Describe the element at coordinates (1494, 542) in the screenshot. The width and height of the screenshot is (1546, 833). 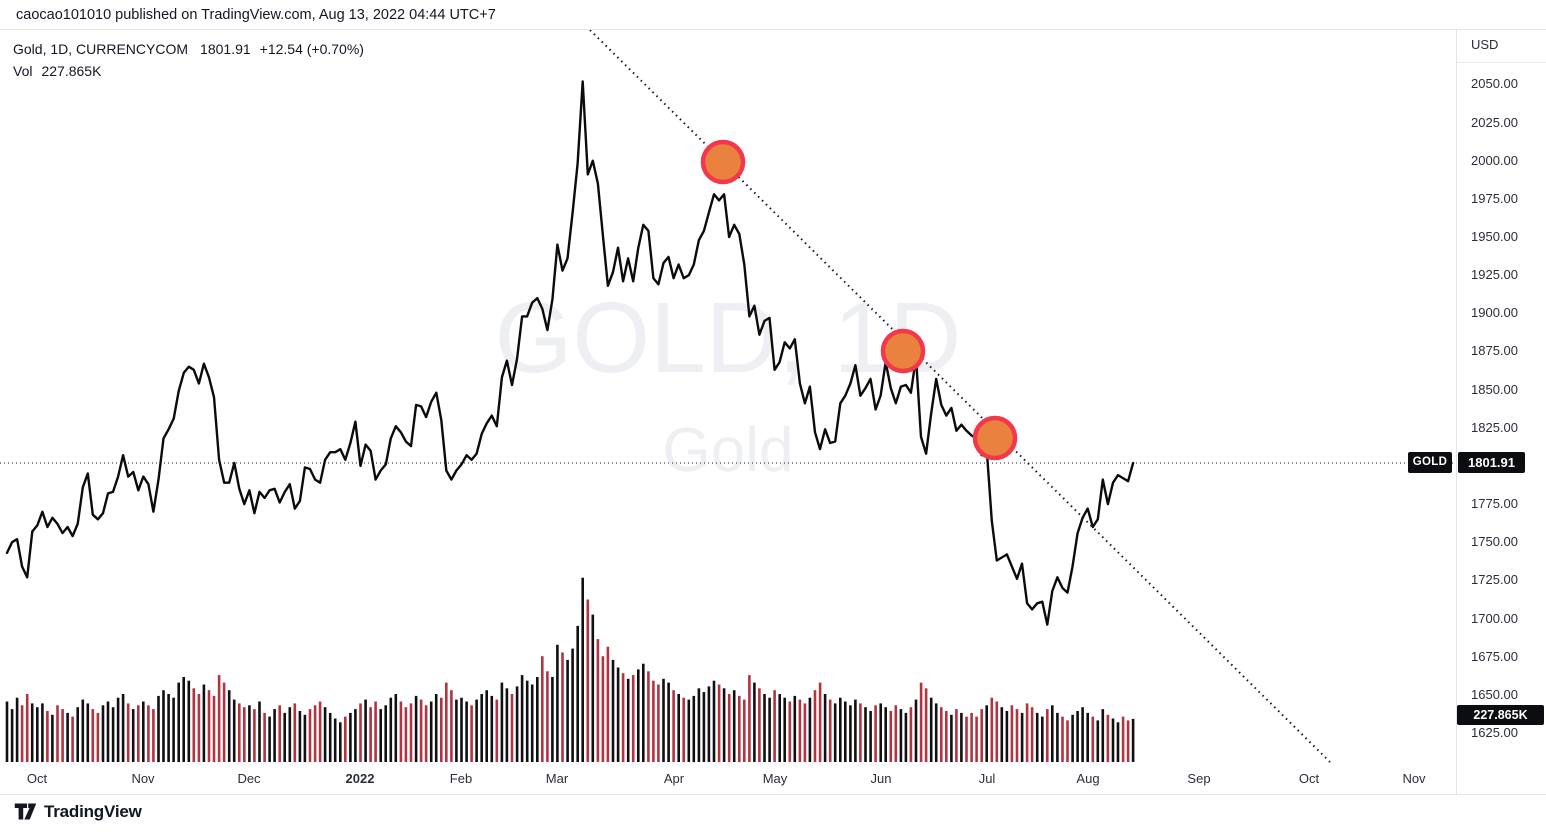
I see `price-tick-label: 1750.00` at that location.